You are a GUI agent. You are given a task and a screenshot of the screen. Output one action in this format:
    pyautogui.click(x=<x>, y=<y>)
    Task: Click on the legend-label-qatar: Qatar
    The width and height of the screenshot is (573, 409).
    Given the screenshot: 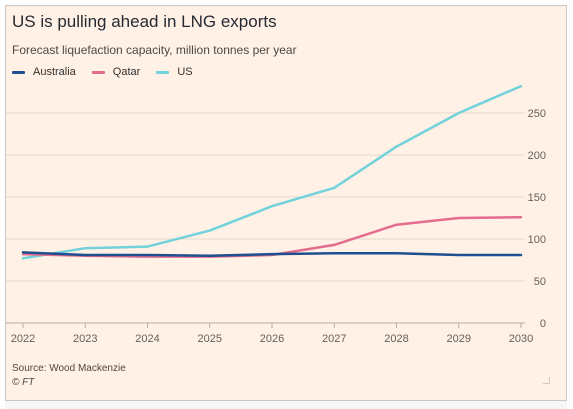 What is the action you would take?
    pyautogui.click(x=126, y=72)
    